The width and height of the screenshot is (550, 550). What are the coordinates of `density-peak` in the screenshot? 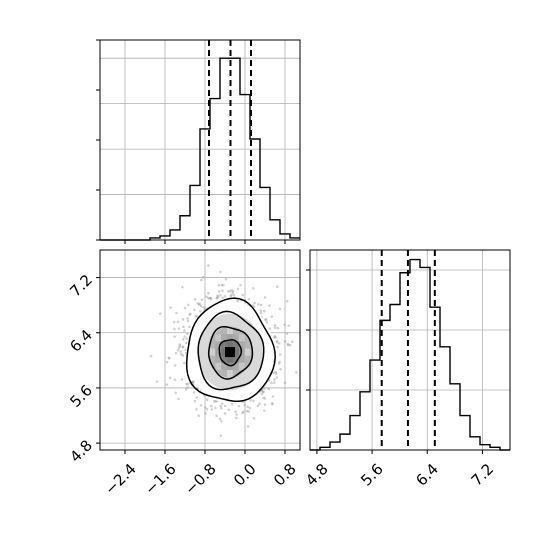 It's located at (230, 352).